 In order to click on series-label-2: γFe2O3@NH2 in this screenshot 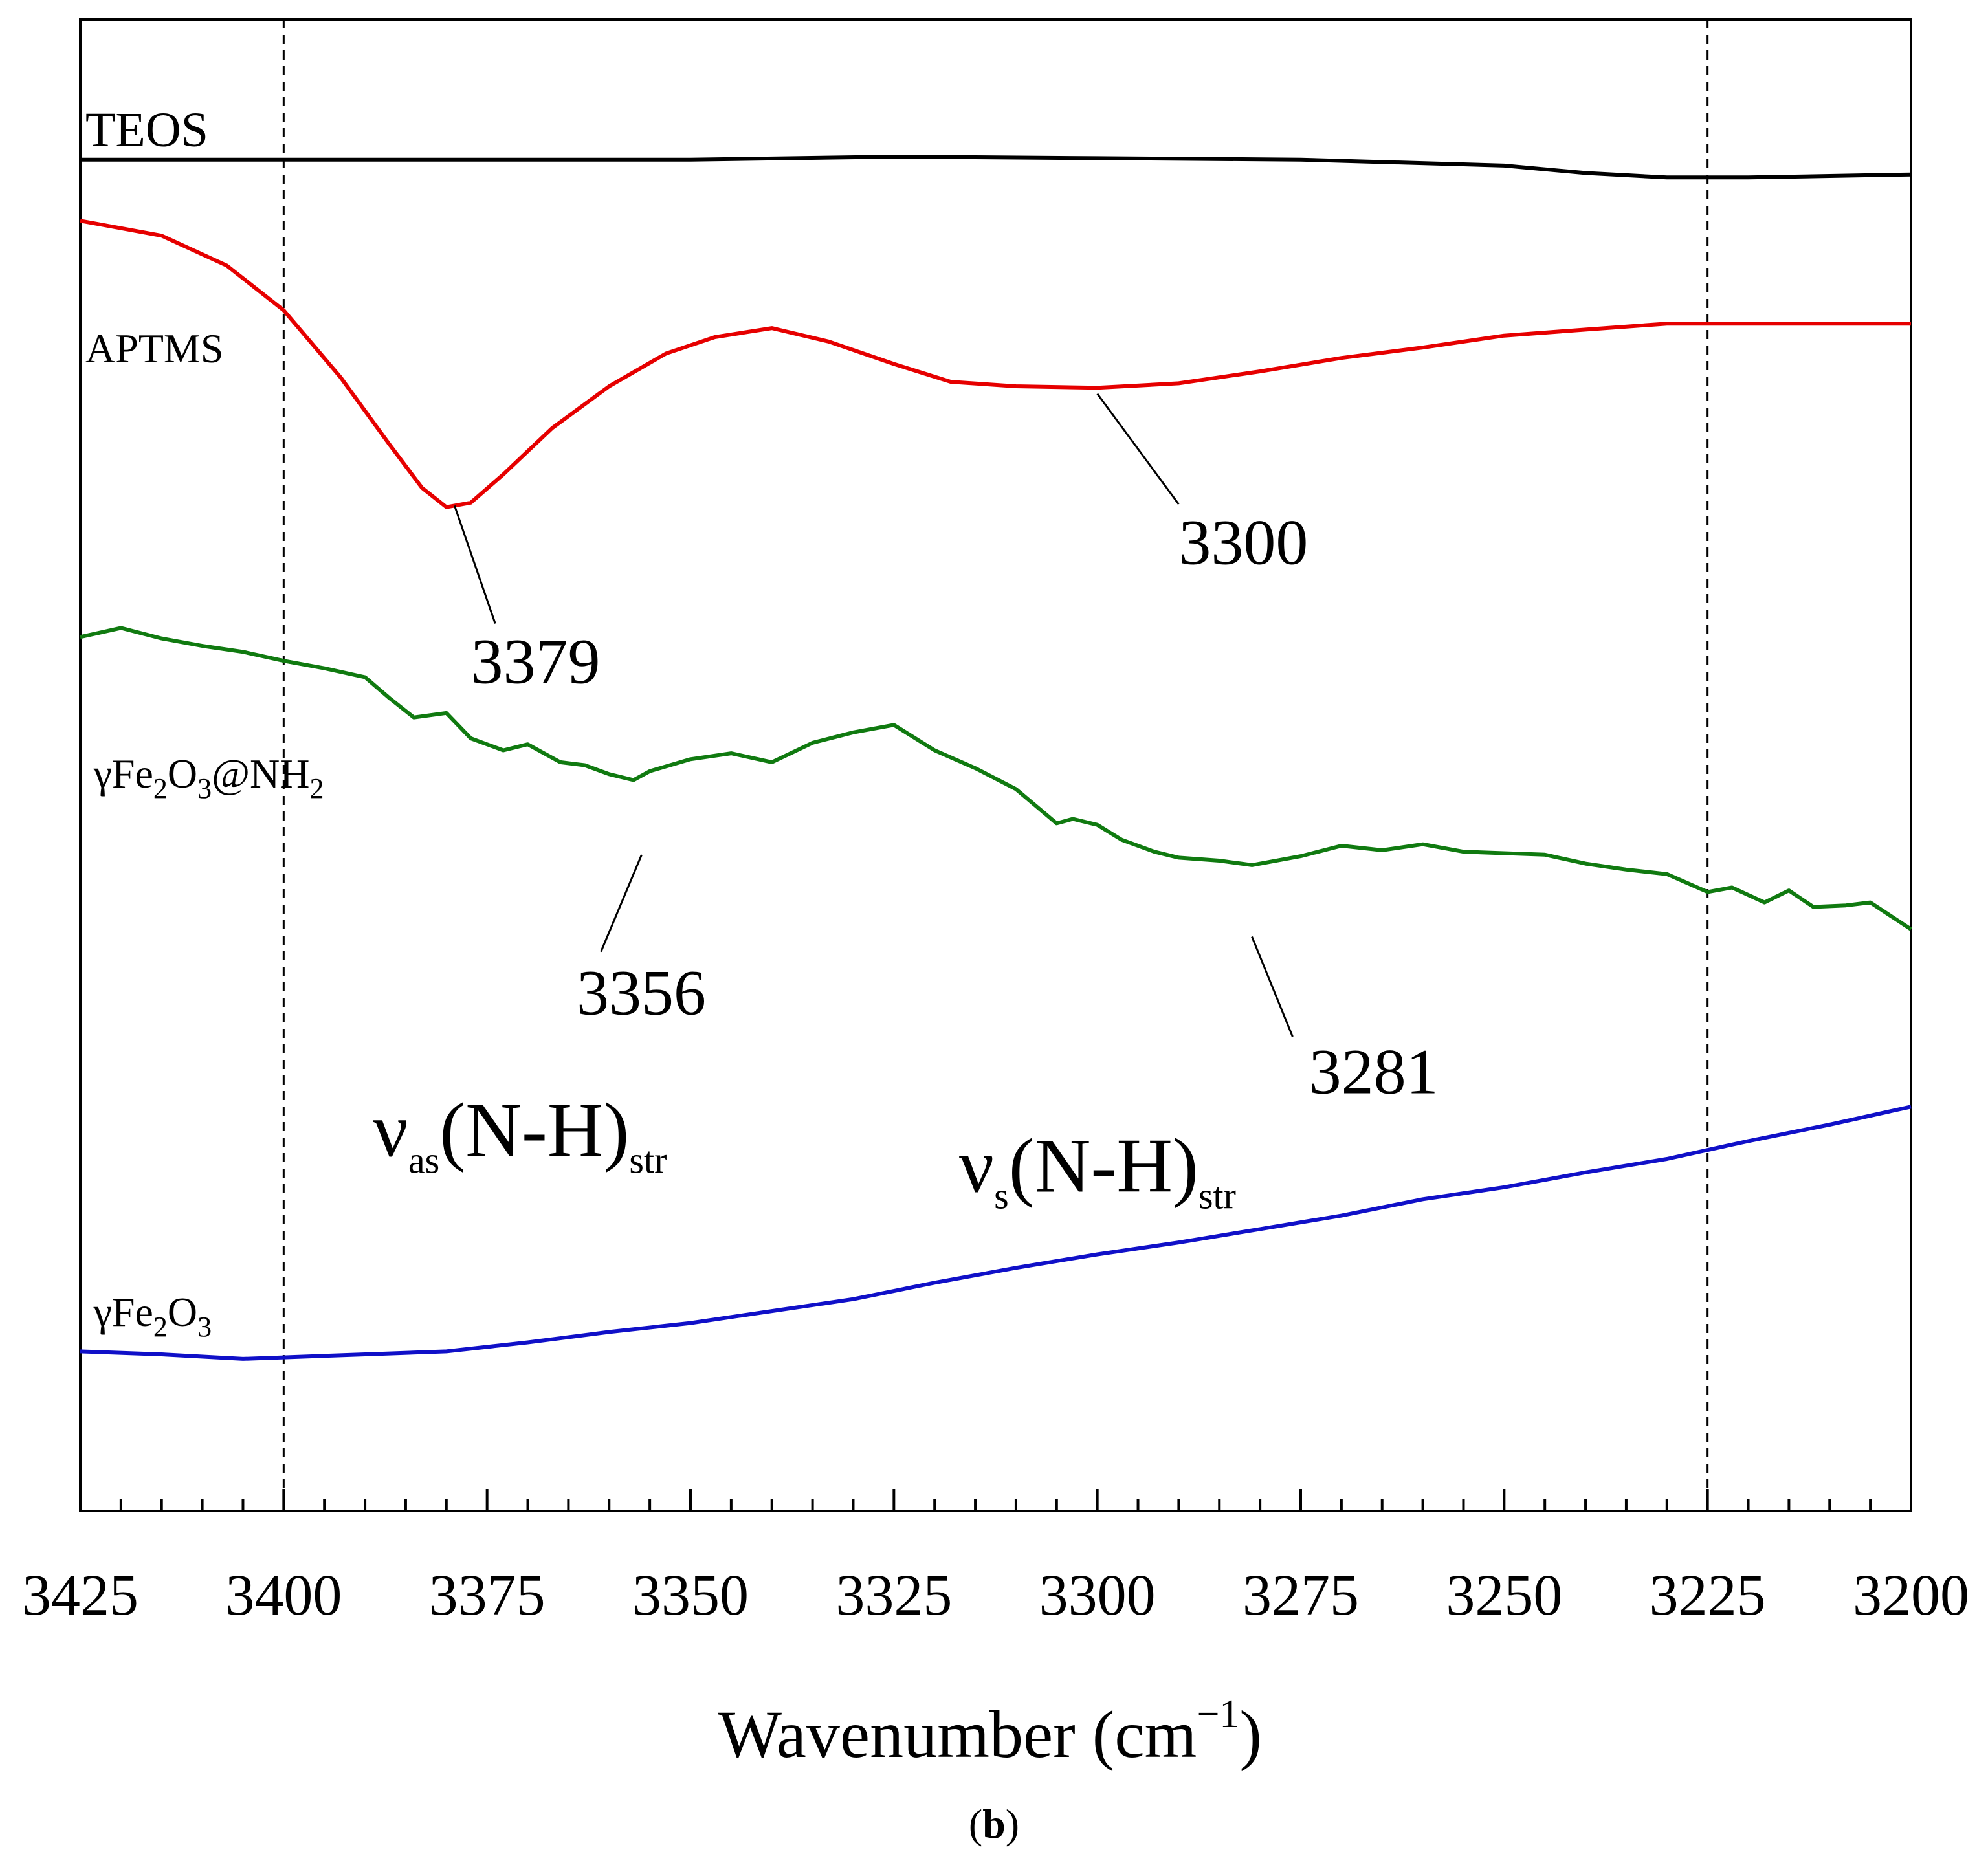, I will do `click(208, 777)`.